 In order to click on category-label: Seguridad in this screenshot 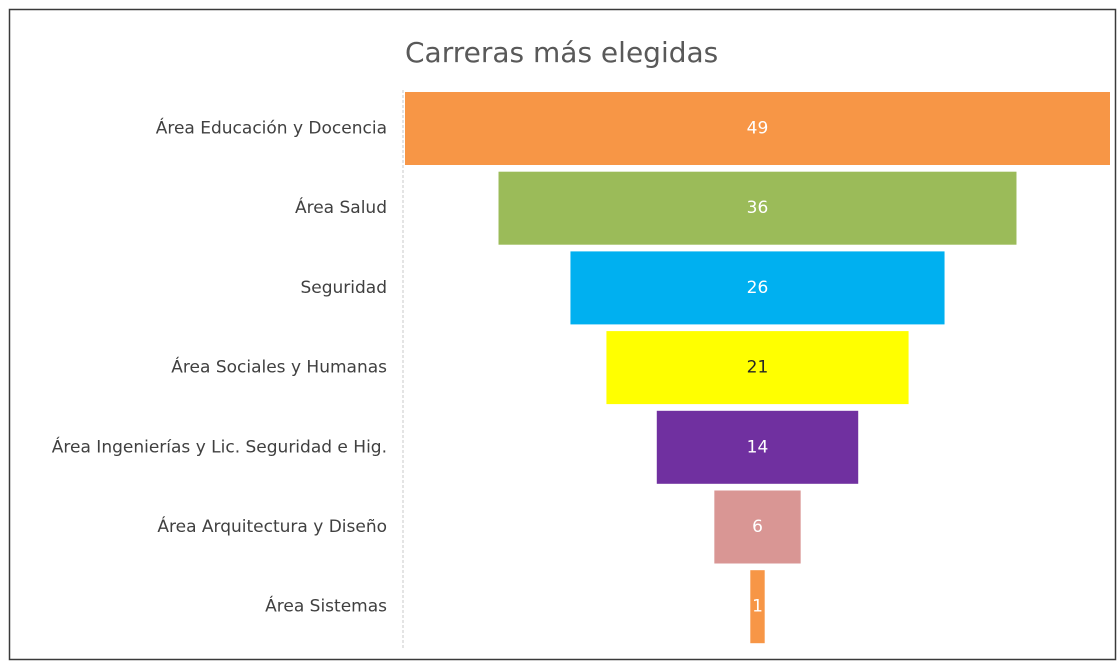, I will do `click(343, 288)`.